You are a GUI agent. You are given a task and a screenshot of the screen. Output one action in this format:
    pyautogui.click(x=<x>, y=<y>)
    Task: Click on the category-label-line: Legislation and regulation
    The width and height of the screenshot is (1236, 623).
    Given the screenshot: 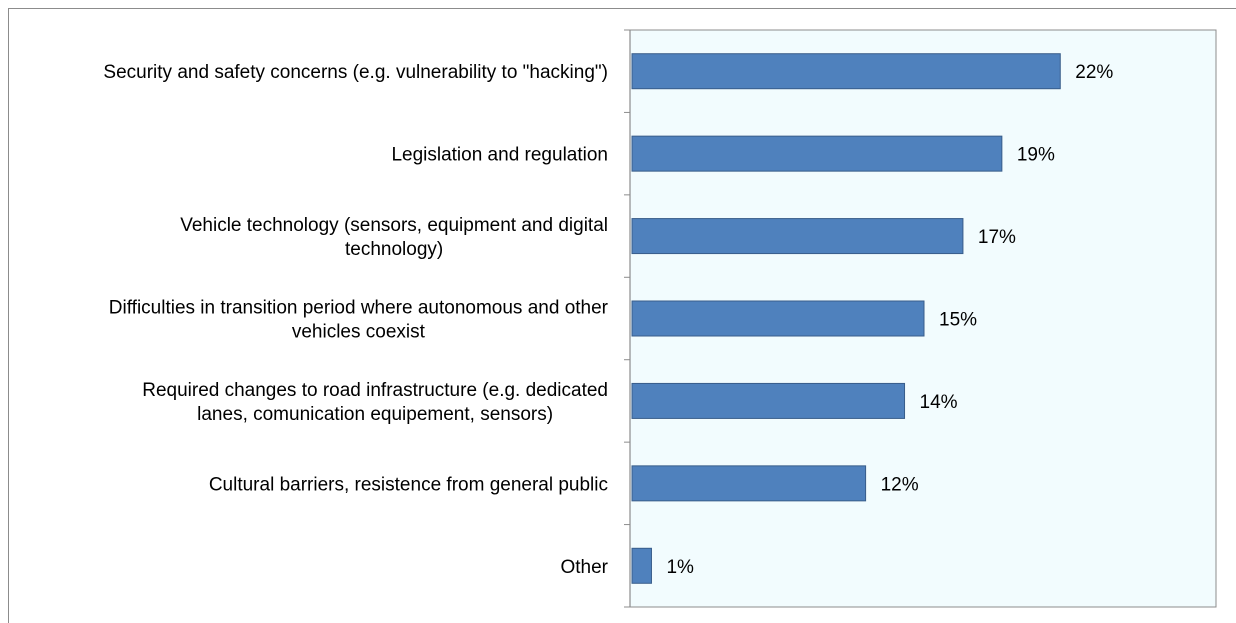 What is the action you would take?
    pyautogui.click(x=499, y=155)
    